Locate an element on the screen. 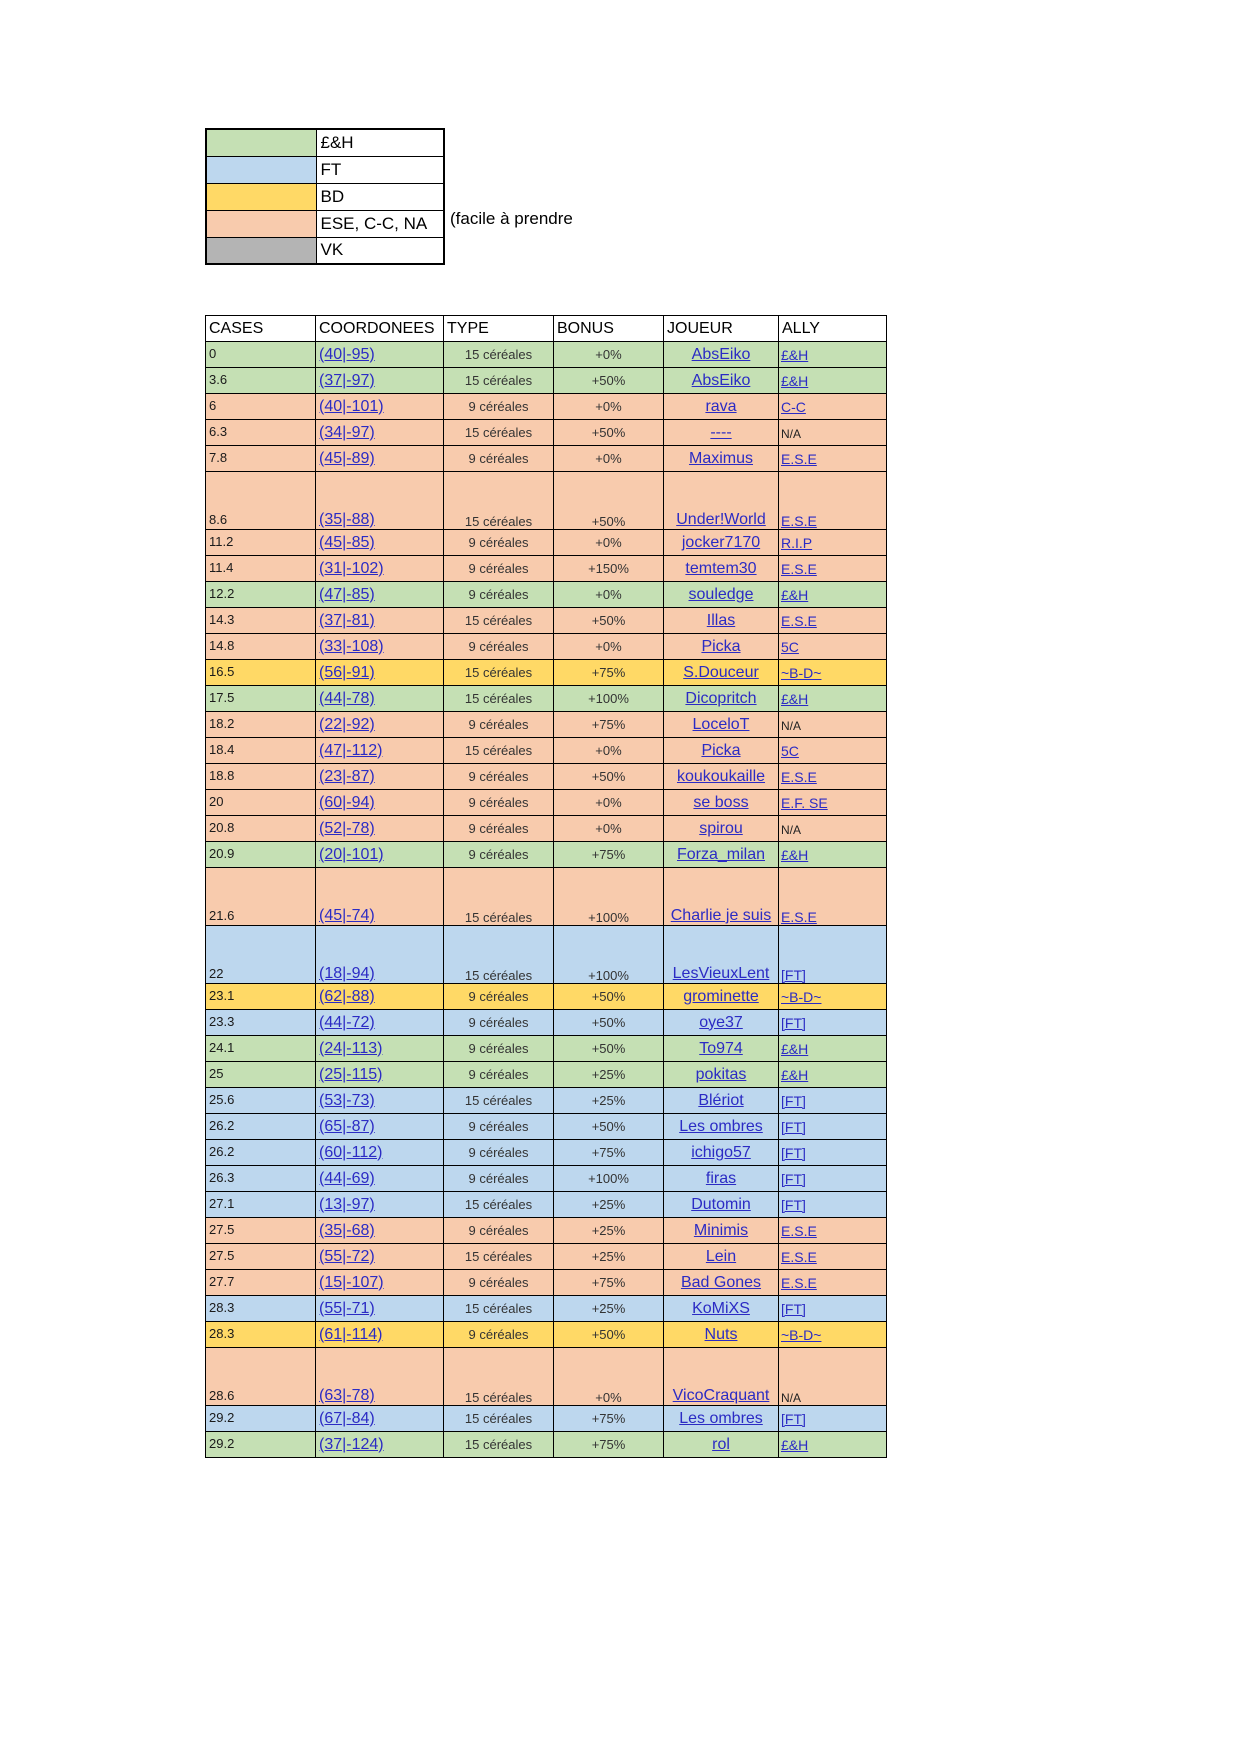 This screenshot has width=1241, height=1754. joueur-link: rava is located at coordinates (721, 406).